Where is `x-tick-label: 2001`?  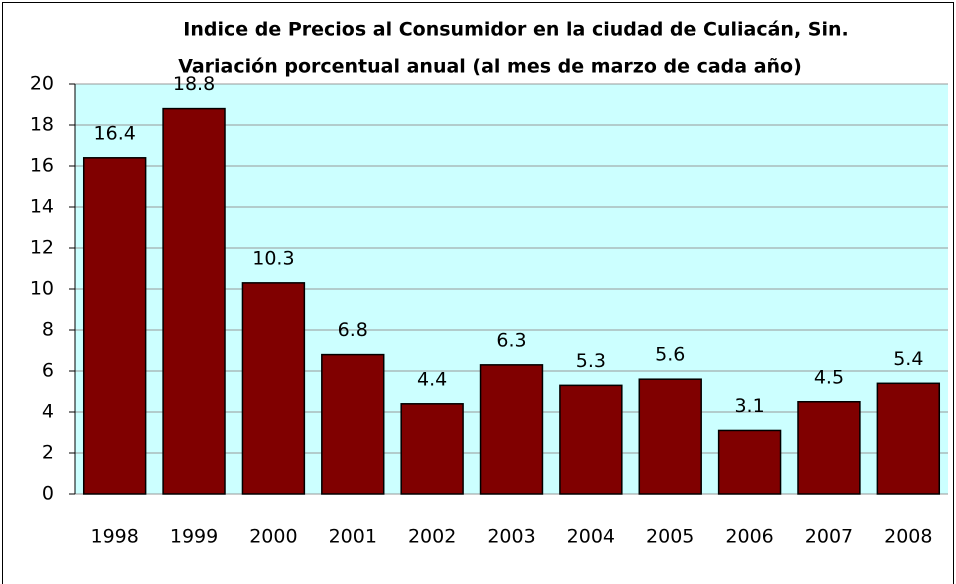 x-tick-label: 2001 is located at coordinates (353, 537).